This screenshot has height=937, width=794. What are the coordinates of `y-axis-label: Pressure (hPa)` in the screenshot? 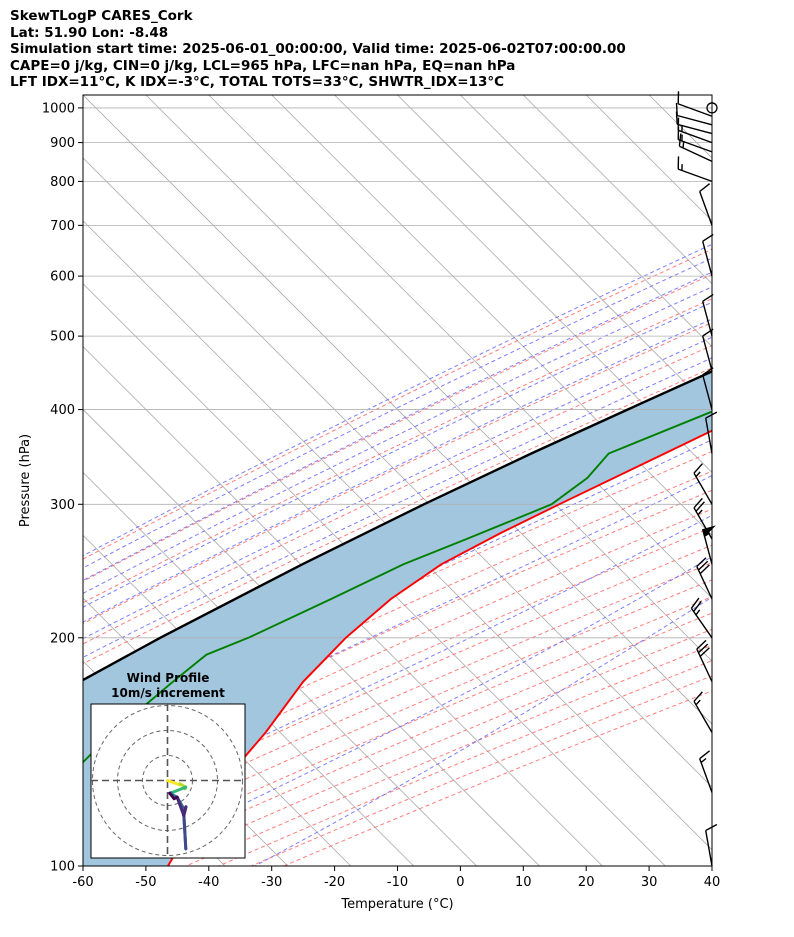 It's located at (25, 480).